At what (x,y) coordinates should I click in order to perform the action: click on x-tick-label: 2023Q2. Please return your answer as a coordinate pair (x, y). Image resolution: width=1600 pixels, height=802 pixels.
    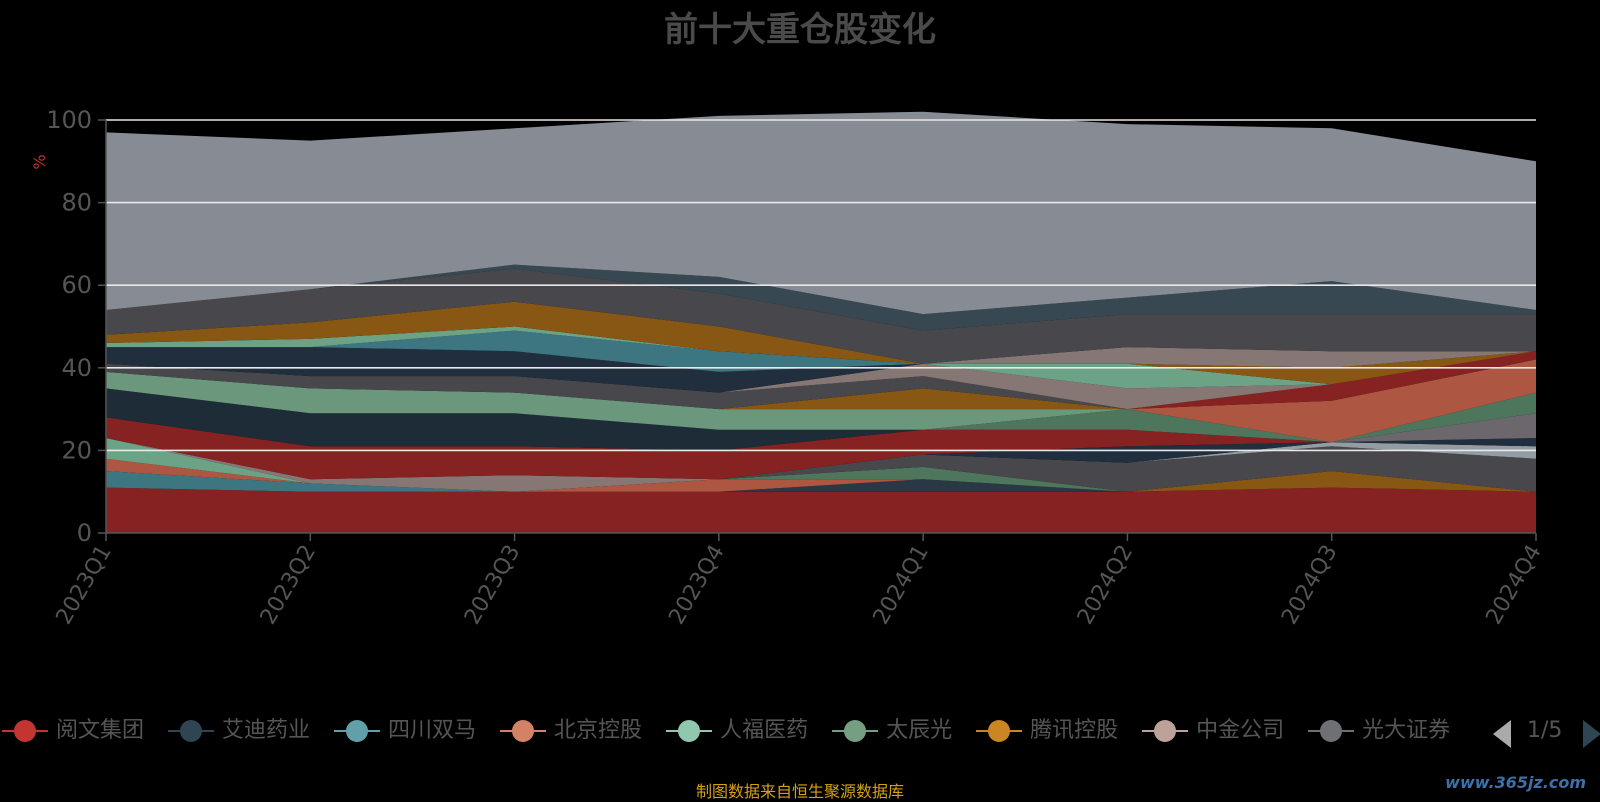
    Looking at the image, I should click on (288, 585).